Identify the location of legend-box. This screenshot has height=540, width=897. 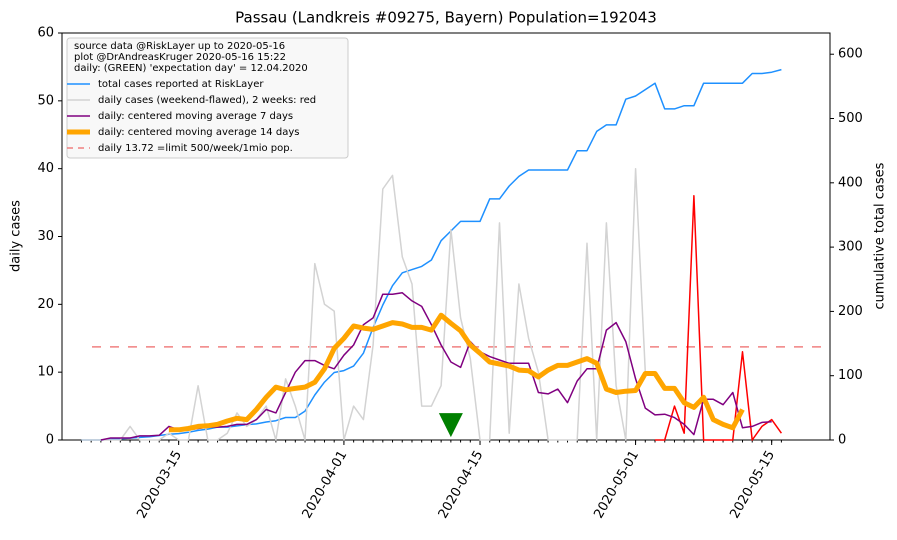
(207, 98).